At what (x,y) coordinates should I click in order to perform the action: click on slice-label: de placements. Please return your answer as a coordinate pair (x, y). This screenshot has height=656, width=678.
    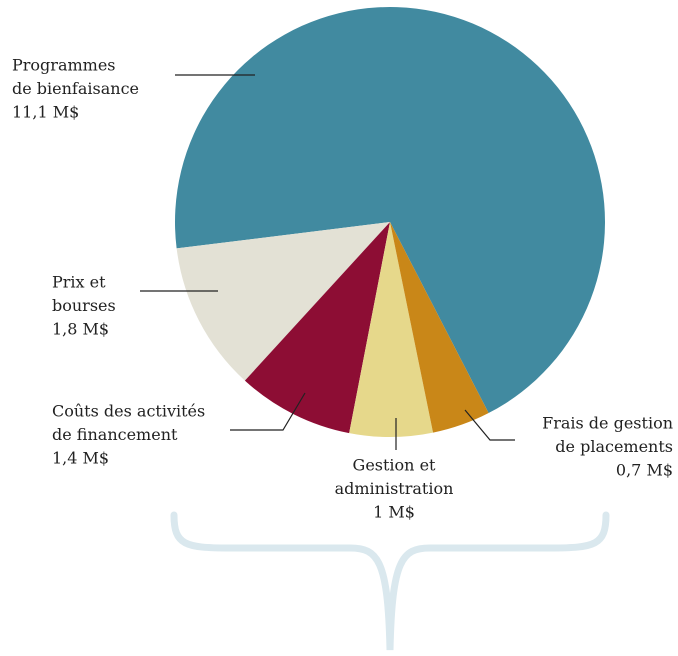
    Looking at the image, I should click on (614, 446).